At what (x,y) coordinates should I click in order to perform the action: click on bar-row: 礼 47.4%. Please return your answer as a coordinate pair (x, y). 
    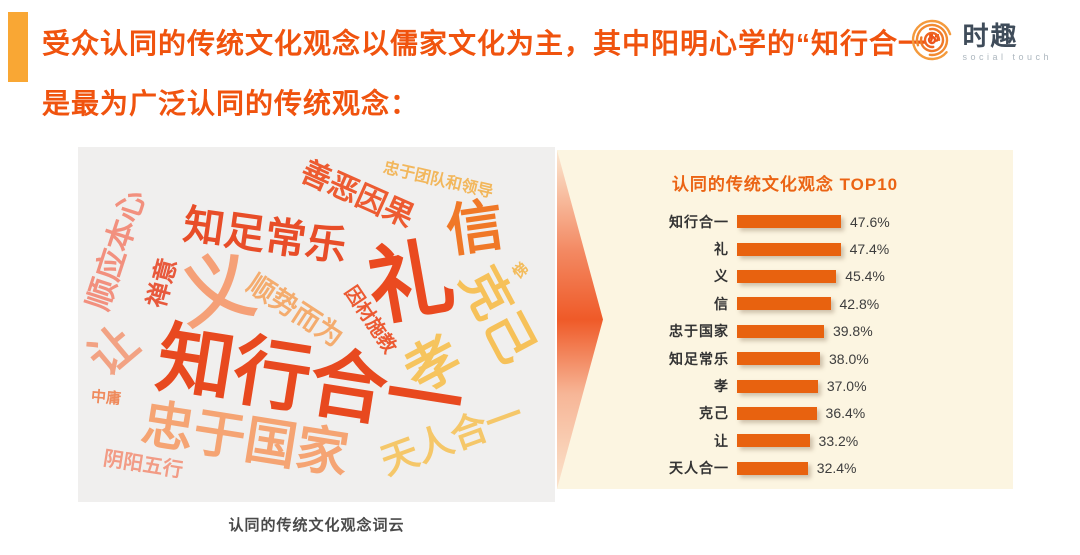
    Looking at the image, I should click on (785, 248).